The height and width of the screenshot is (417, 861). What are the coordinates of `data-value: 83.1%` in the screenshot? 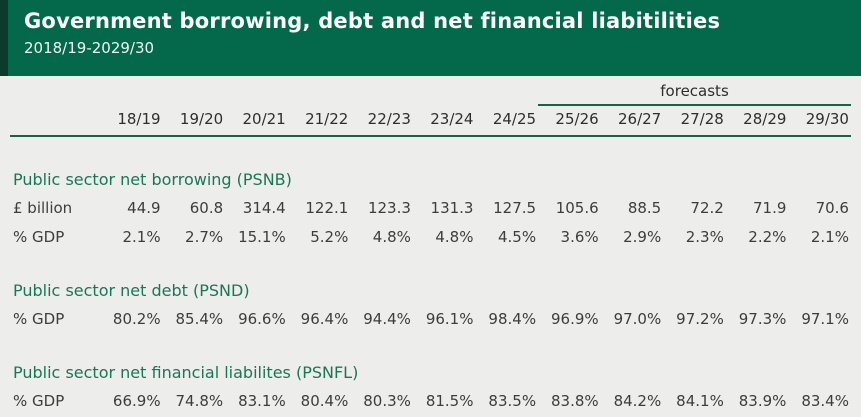 It's located at (262, 401).